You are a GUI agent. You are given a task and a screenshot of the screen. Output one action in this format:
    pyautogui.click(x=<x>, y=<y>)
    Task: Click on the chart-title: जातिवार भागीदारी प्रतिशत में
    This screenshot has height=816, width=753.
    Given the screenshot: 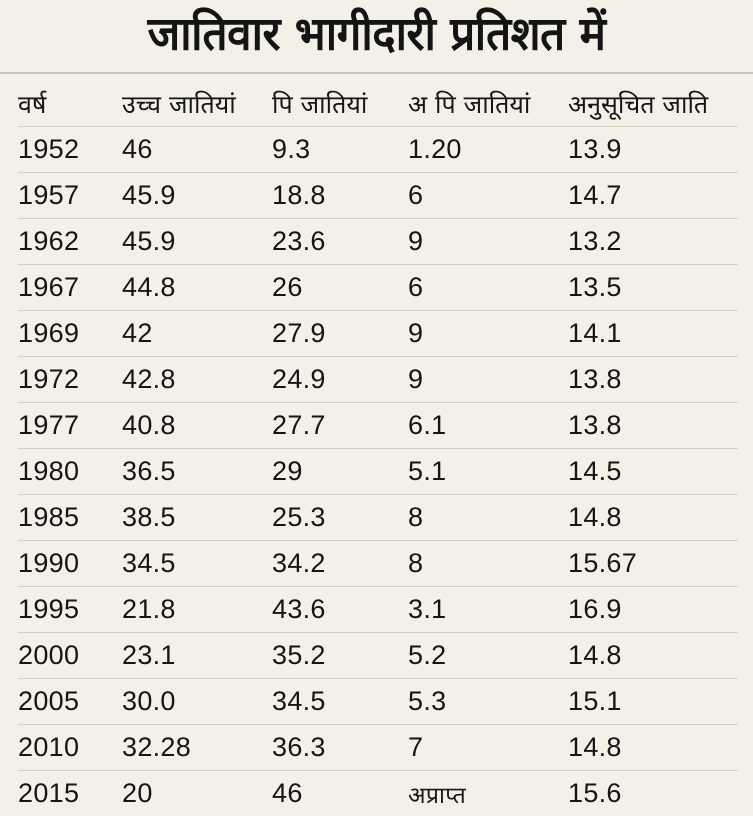 What is the action you would take?
    pyautogui.click(x=376, y=34)
    